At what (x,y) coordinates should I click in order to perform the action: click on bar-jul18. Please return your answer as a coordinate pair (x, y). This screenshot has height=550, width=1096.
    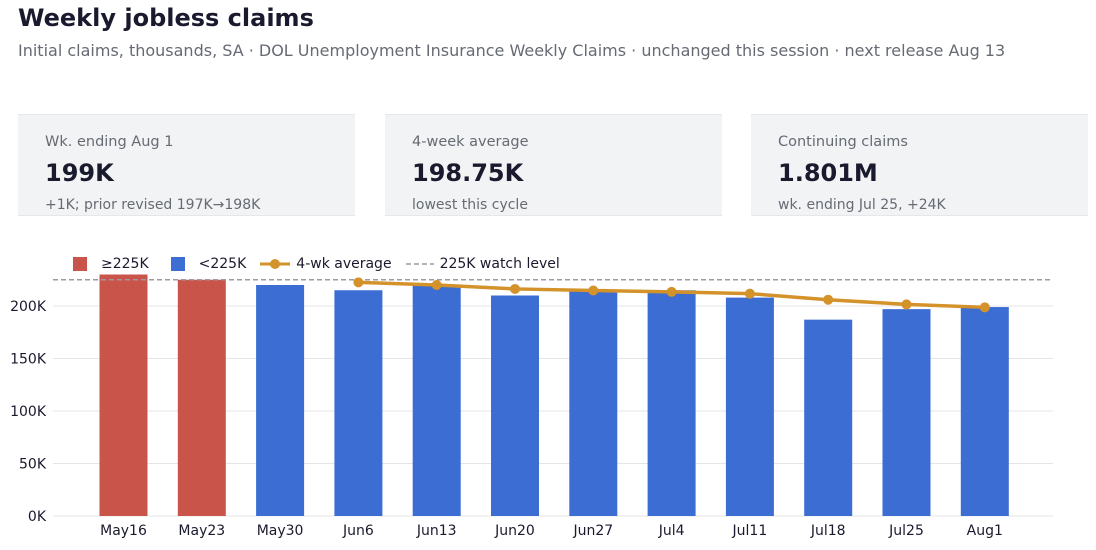
    Looking at the image, I should click on (828, 417).